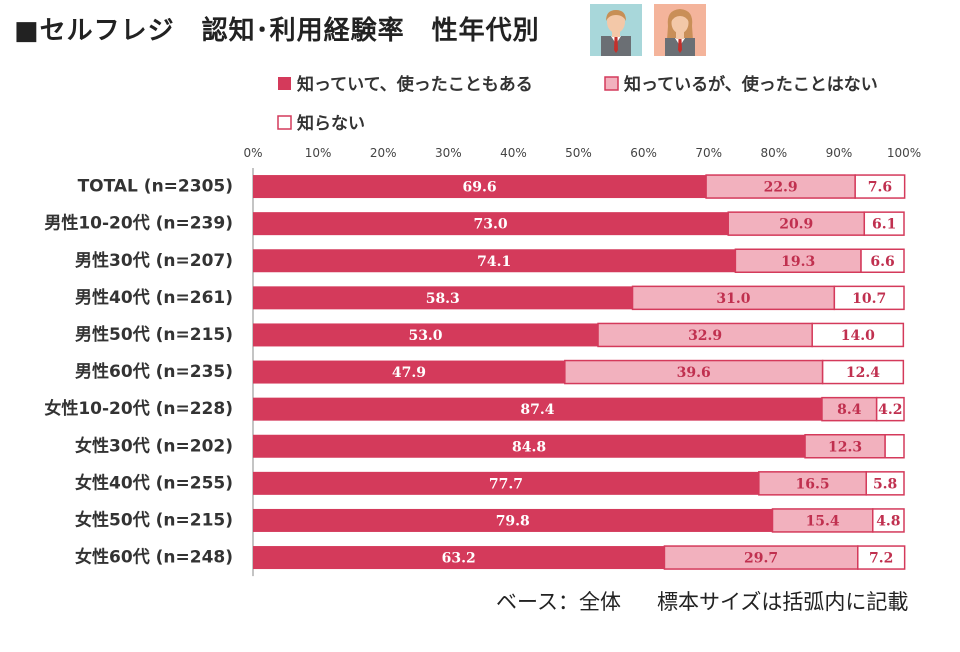 This screenshot has width=960, height=652. I want to click on data-label: 29.7, so click(761, 559).